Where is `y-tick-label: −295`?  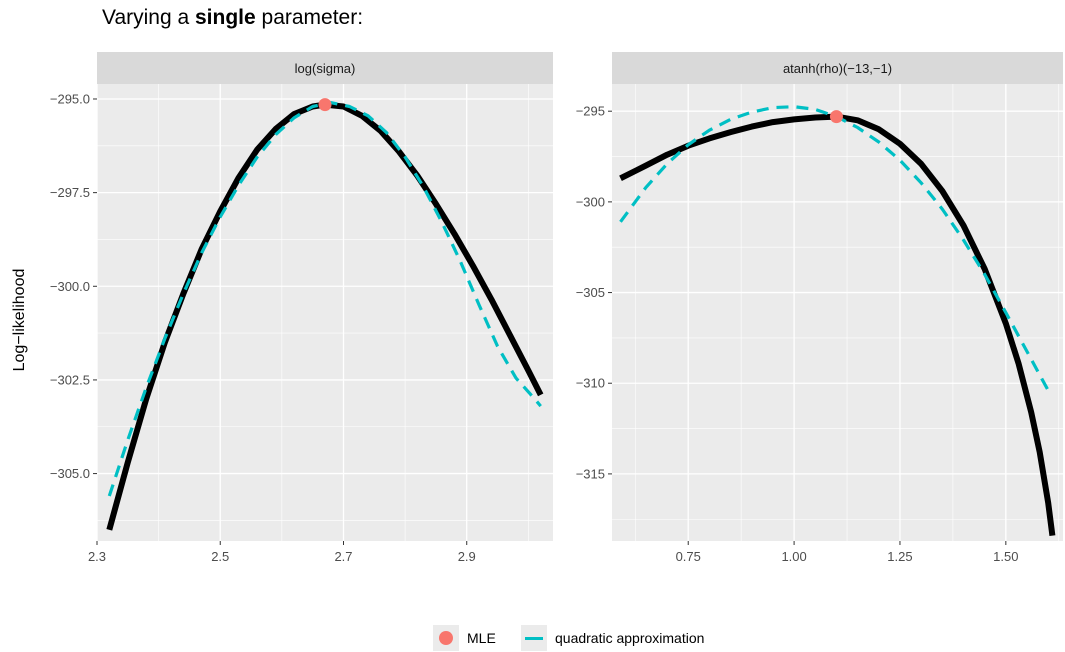
y-tick-label: −295 is located at coordinates (590, 111).